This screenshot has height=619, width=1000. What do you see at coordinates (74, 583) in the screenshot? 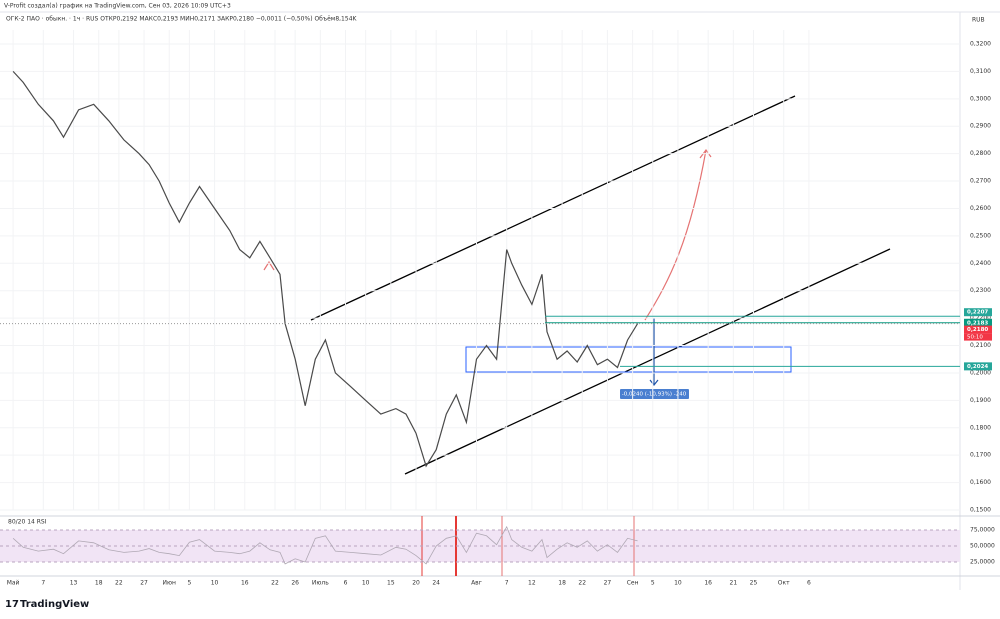
I see `x-tick-label: 13` at bounding box center [74, 583].